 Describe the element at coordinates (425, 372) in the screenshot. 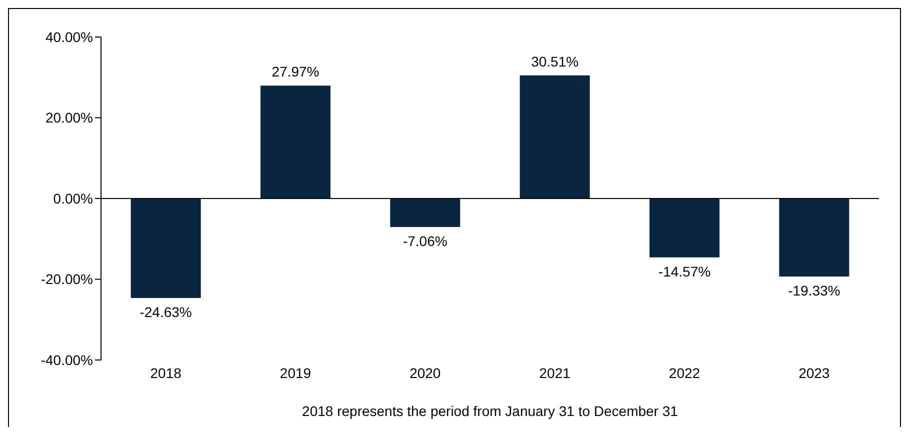

I see `x-tick-label: 2020` at that location.